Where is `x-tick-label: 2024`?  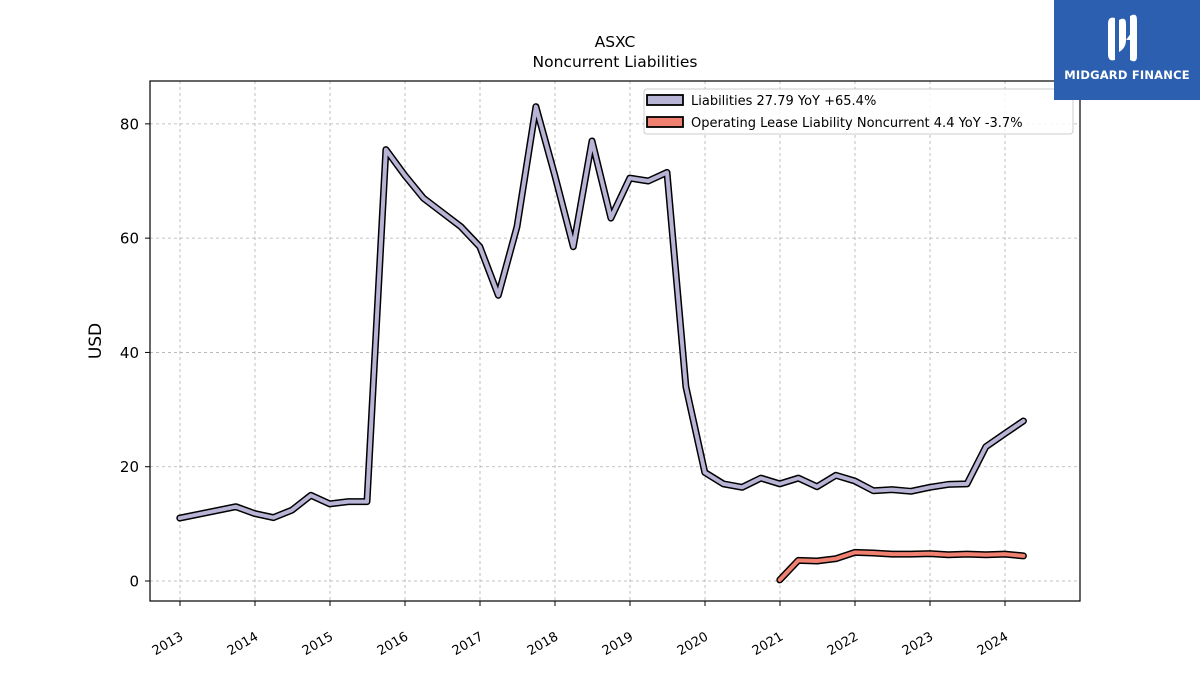
x-tick-label: 2024 is located at coordinates (993, 644).